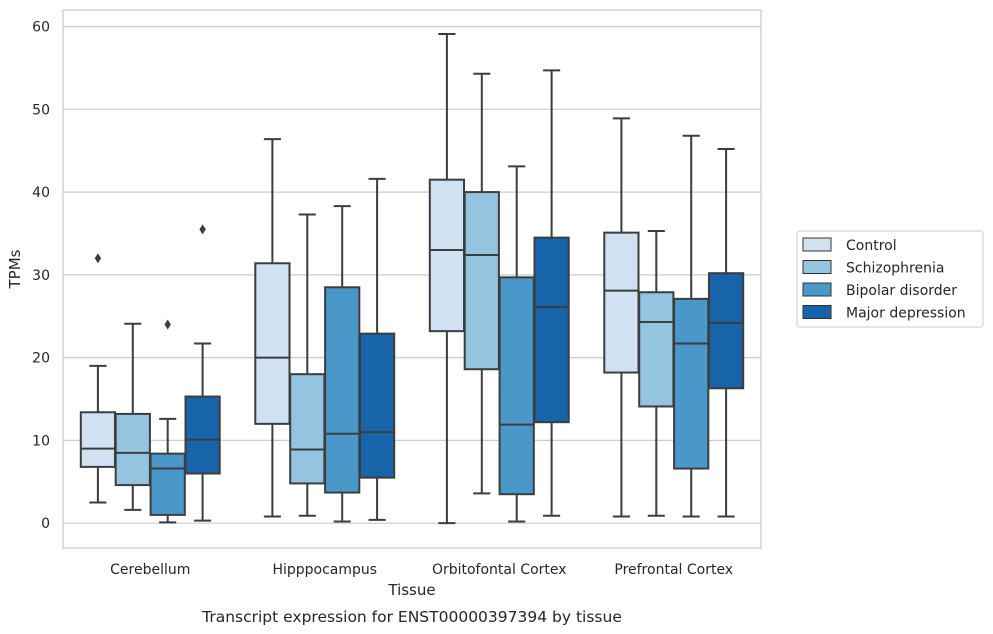 The width and height of the screenshot is (993, 634). Describe the element at coordinates (150, 570) in the screenshot. I see `x-tick-label: Cerebellum` at that location.